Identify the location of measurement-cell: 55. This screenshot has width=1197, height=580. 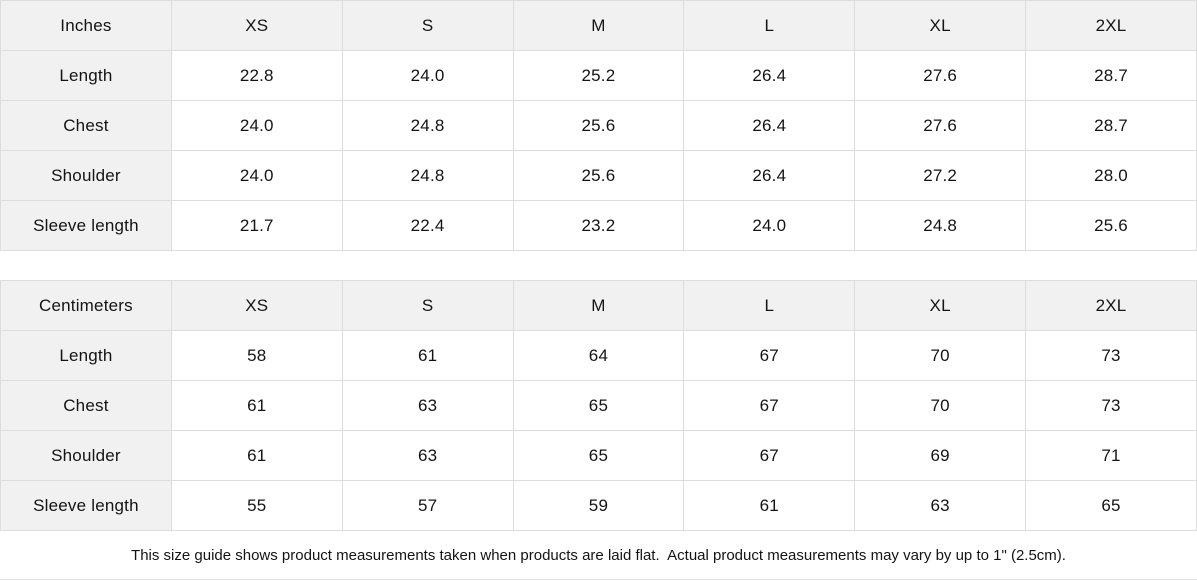
(256, 505).